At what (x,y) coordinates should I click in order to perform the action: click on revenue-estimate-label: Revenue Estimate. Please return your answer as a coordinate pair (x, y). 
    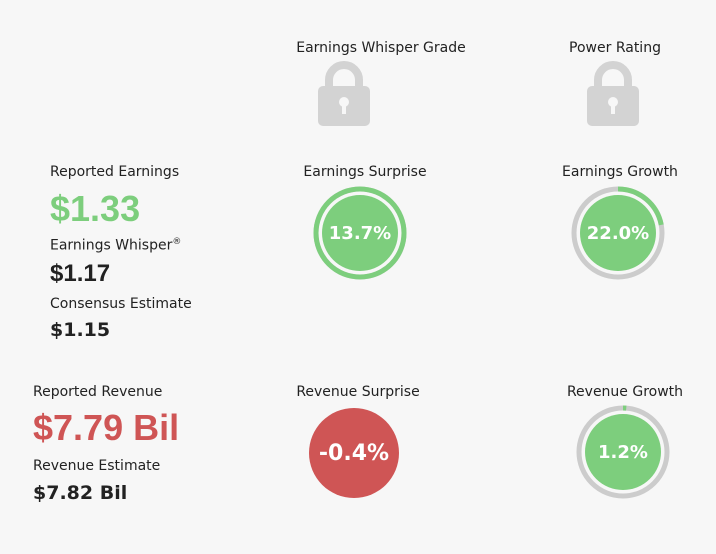
    Looking at the image, I should click on (97, 466).